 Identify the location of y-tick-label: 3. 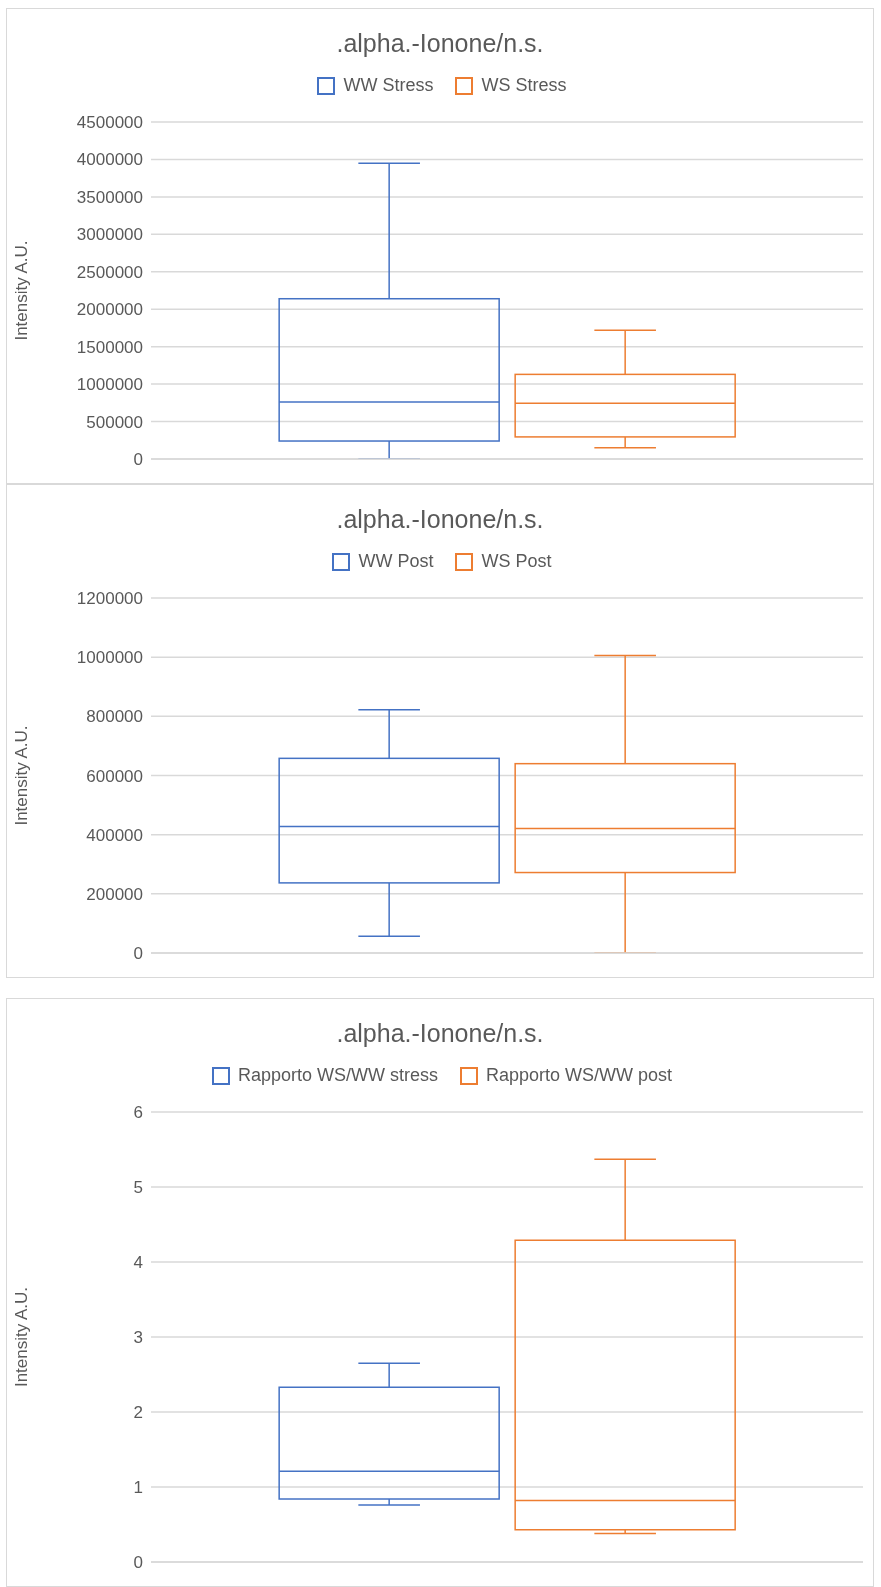
(138, 1338).